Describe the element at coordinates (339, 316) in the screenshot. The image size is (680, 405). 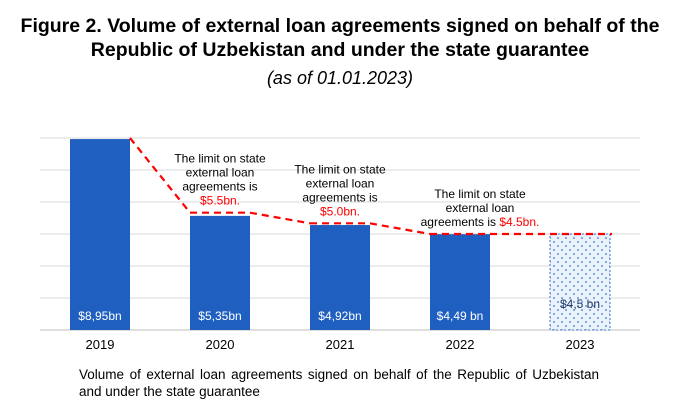
I see `bar-value-label: $4,92bn` at that location.